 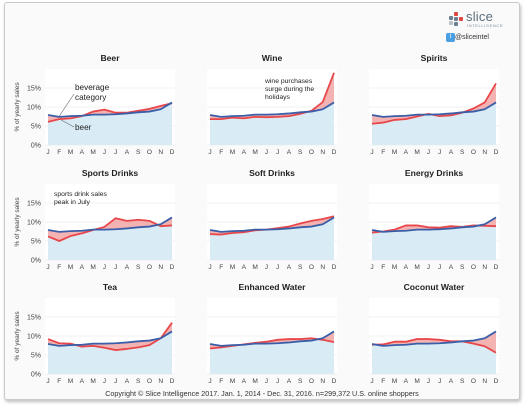 What do you see at coordinates (288, 81) in the screenshot?
I see `annotation-text: wine purchases` at bounding box center [288, 81].